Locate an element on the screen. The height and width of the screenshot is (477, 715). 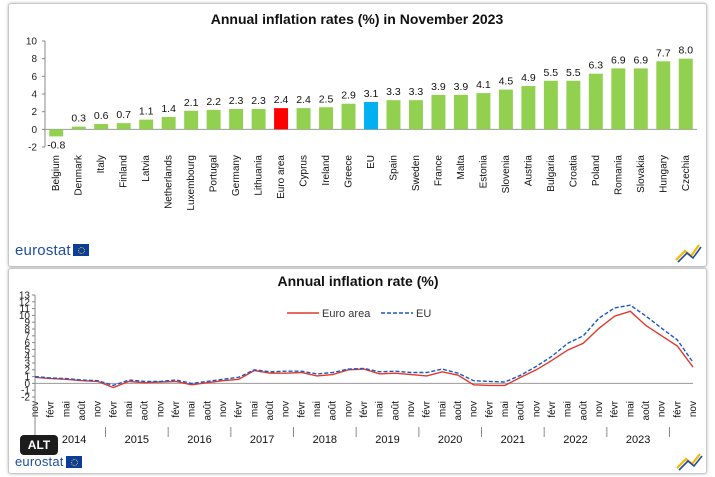
bar-value-label: 3.1 is located at coordinates (371, 94).